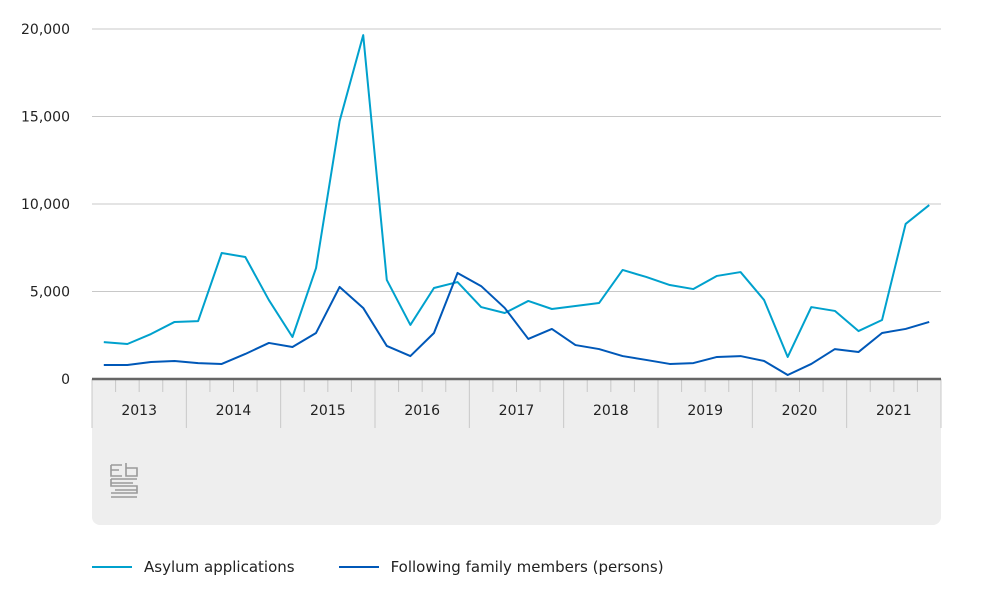 This screenshot has height=594, width=993. What do you see at coordinates (516, 323) in the screenshot?
I see `series-line-family` at bounding box center [516, 323].